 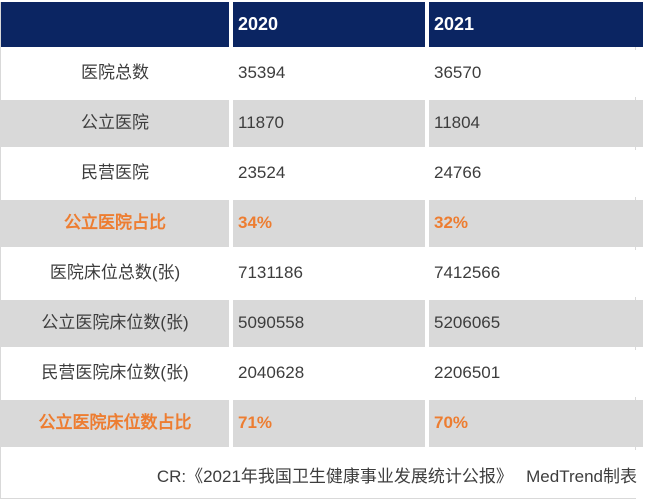 What do you see at coordinates (536, 323) in the screenshot?
I see `cell-2021-public-beds: 5206065` at bounding box center [536, 323].